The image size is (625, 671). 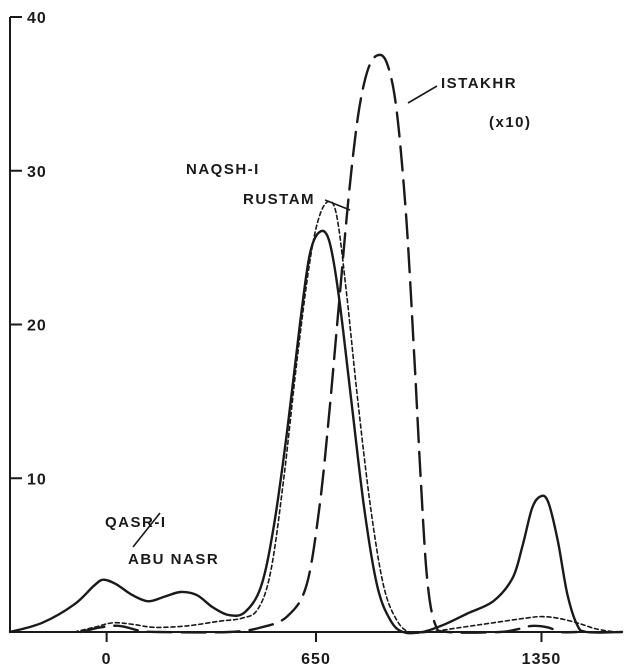 What do you see at coordinates (510, 122) in the screenshot?
I see `istakhr-label: (x10)` at bounding box center [510, 122].